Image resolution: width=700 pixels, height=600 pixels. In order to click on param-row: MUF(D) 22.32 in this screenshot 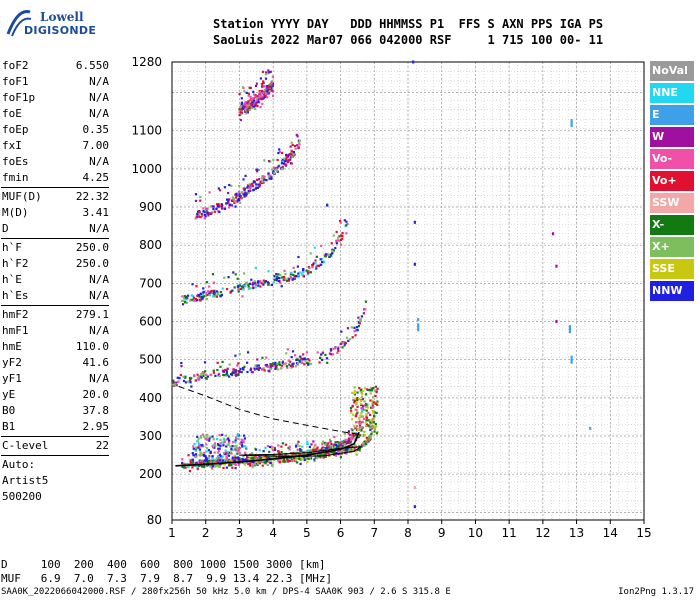, I will do `click(55, 197)`.